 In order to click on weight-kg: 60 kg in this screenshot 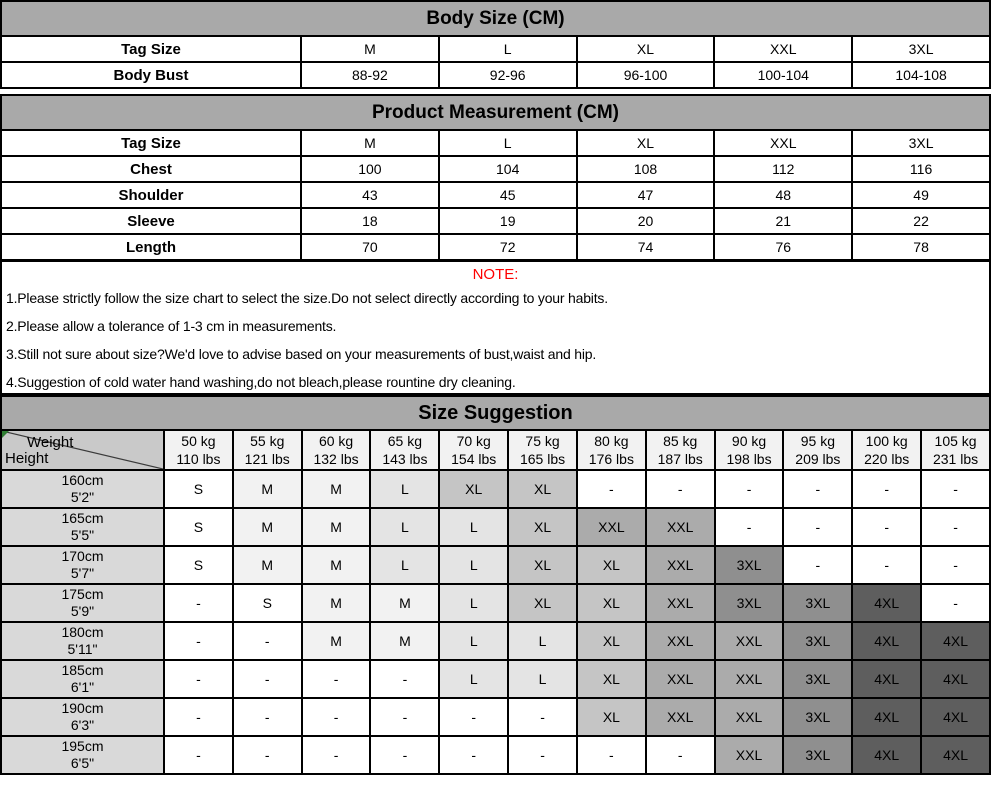, I will do `click(336, 441)`.